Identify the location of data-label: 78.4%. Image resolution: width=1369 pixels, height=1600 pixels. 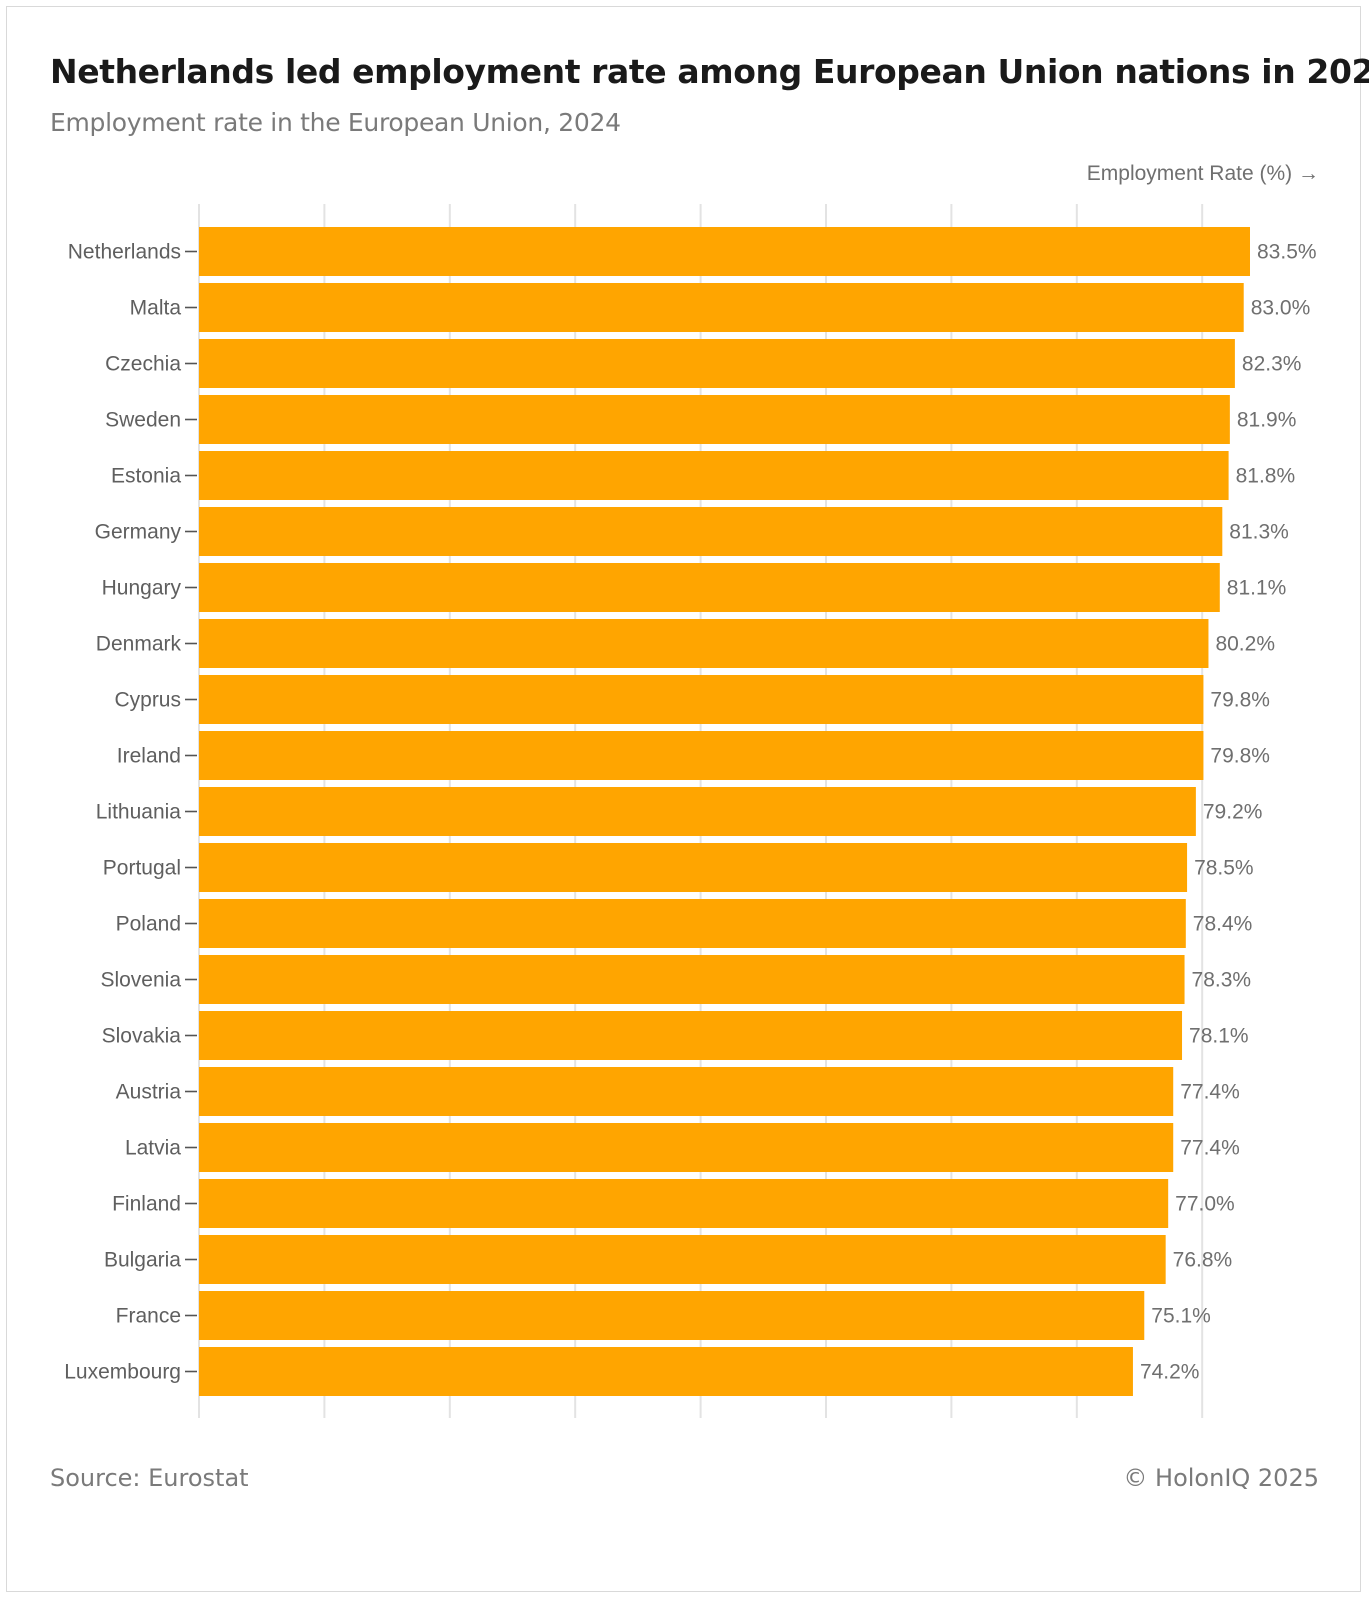
(1223, 924).